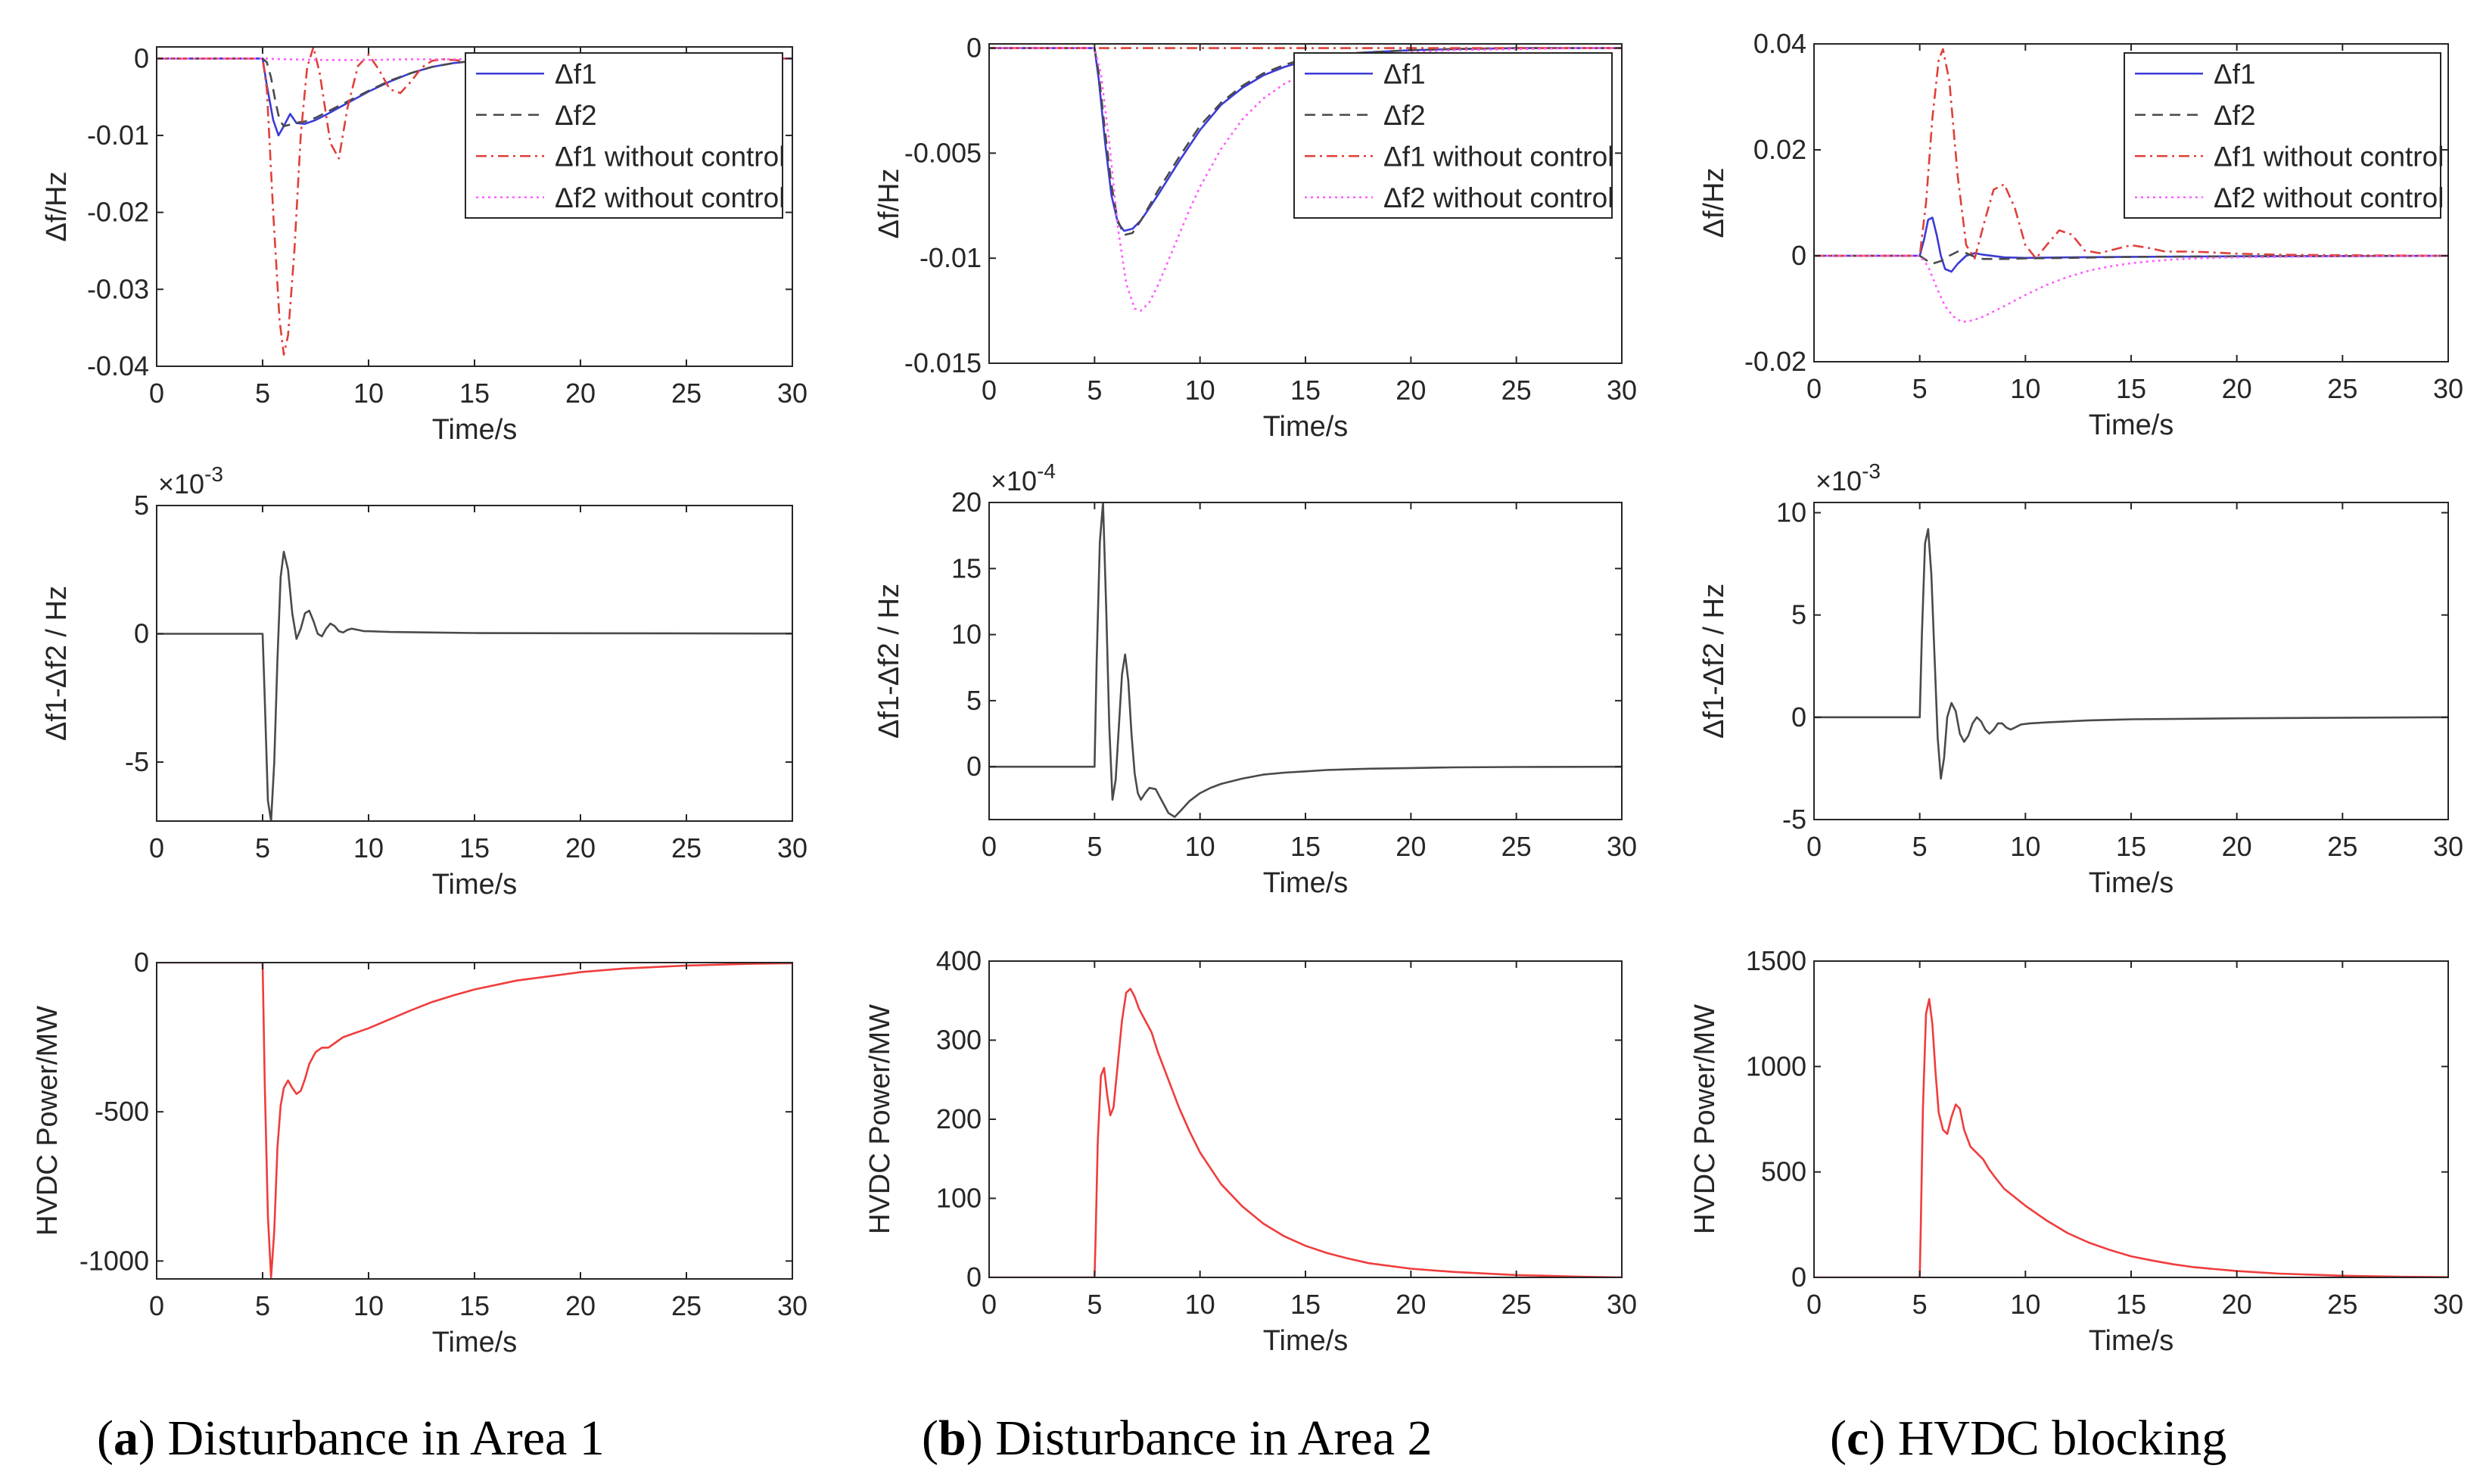  I want to click on y-tick-label: -0.03, so click(118, 288).